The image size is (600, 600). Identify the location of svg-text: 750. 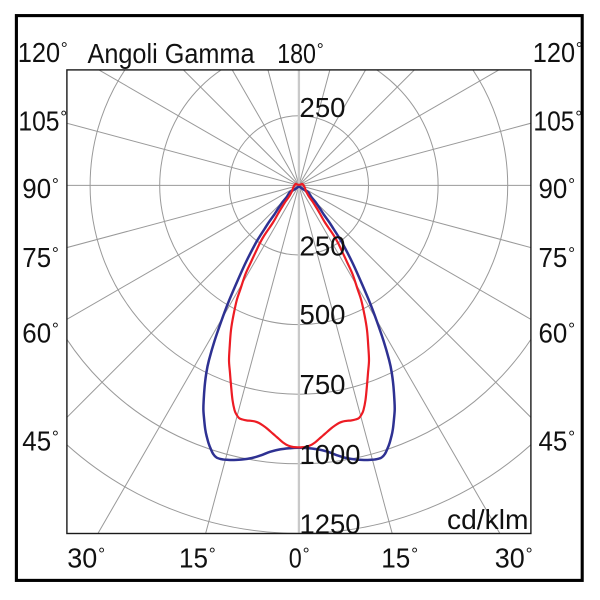
(323, 384).